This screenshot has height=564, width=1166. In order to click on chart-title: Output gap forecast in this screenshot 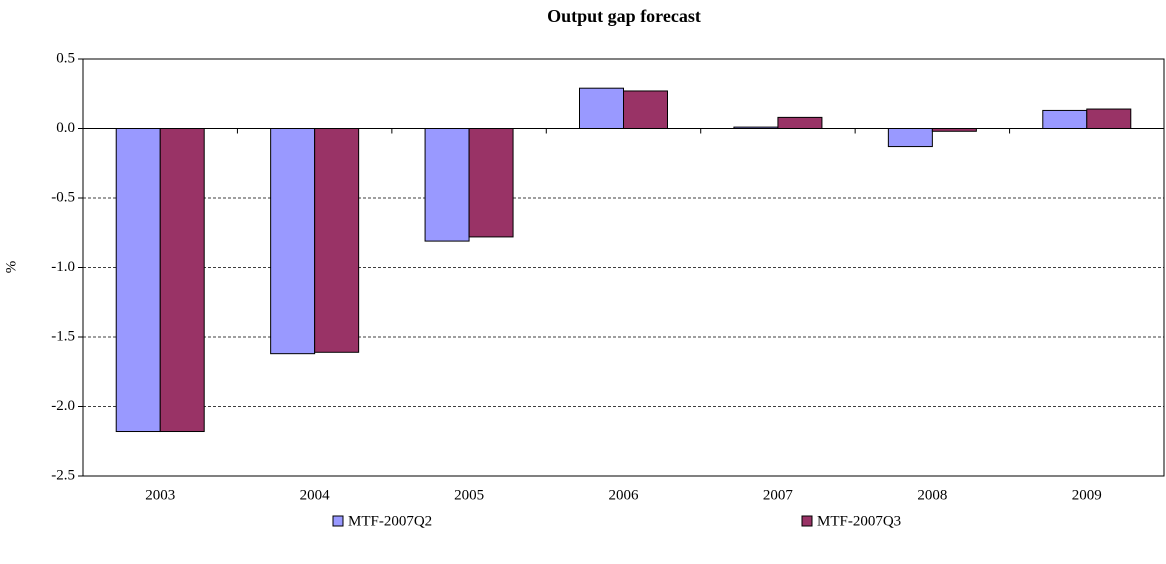, I will do `click(624, 16)`.